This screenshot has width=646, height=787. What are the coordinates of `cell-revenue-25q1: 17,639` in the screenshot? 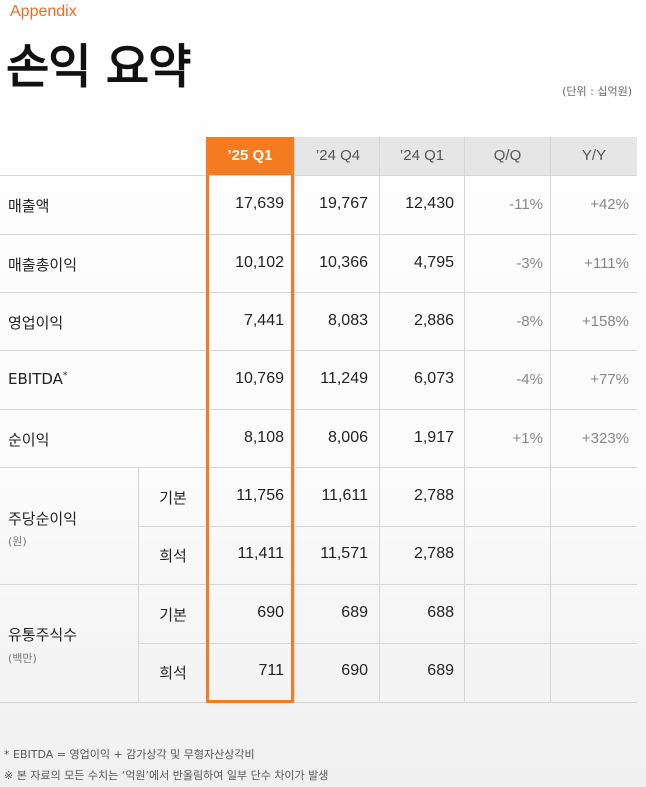 It's located at (259, 203).